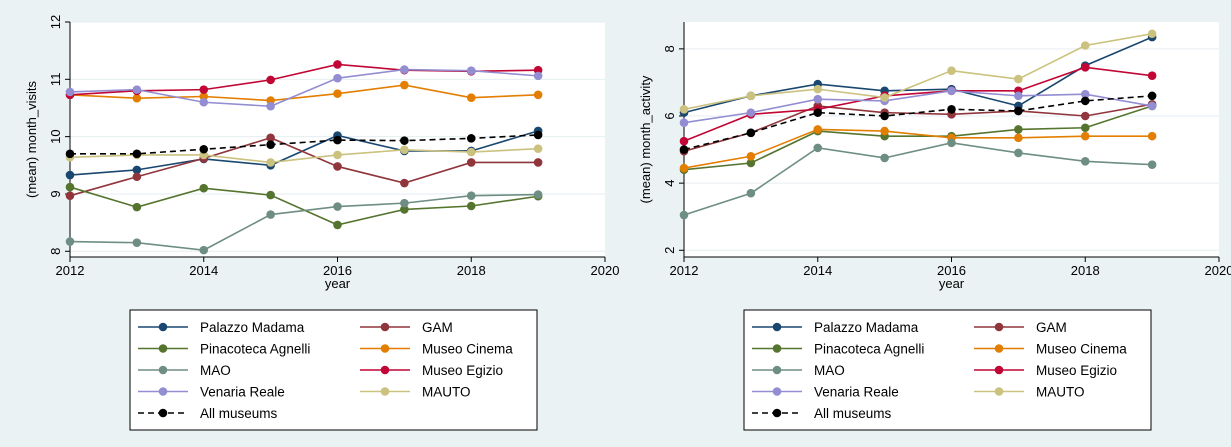  What do you see at coordinates (866, 327) in the screenshot?
I see `legend-label: Palazzo Madama` at bounding box center [866, 327].